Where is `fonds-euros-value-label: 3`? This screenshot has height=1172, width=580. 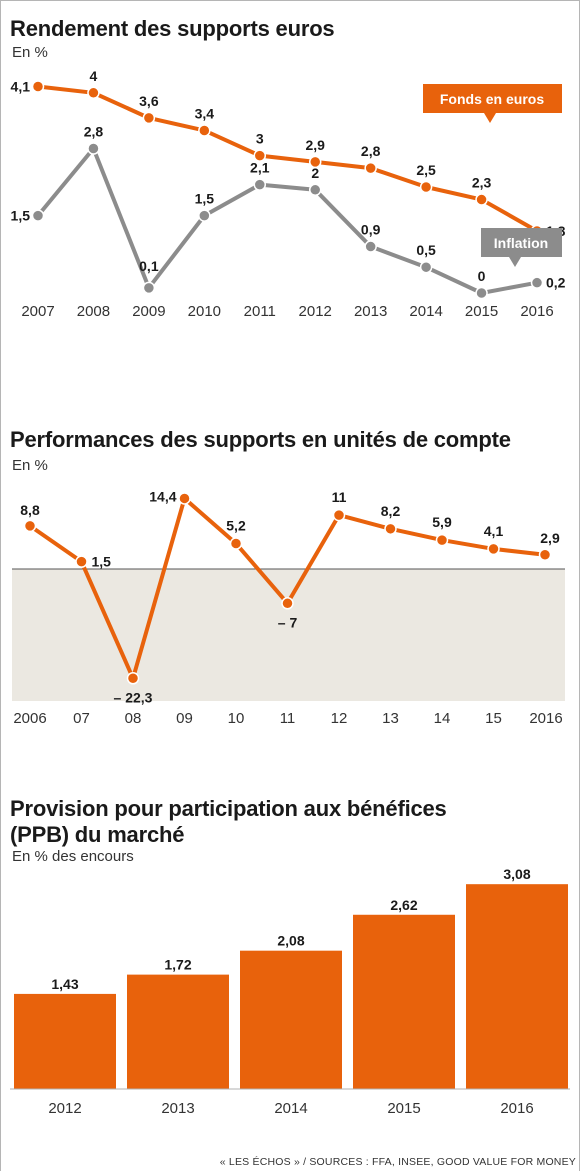 fonds-euros-value-label: 3 is located at coordinates (260, 139).